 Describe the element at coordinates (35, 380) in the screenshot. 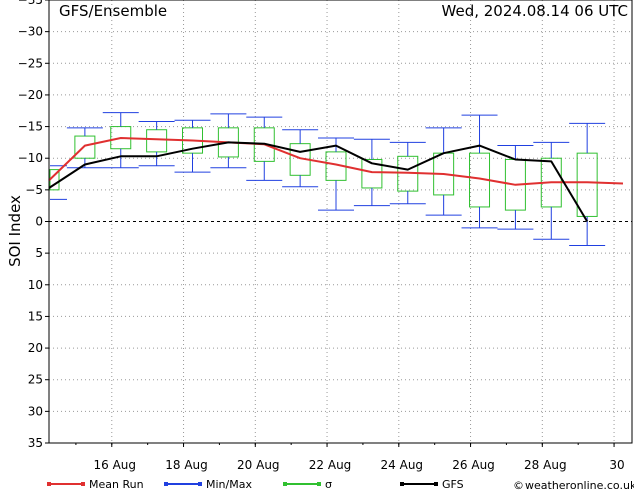

I see `y-tick-label: 25` at that location.